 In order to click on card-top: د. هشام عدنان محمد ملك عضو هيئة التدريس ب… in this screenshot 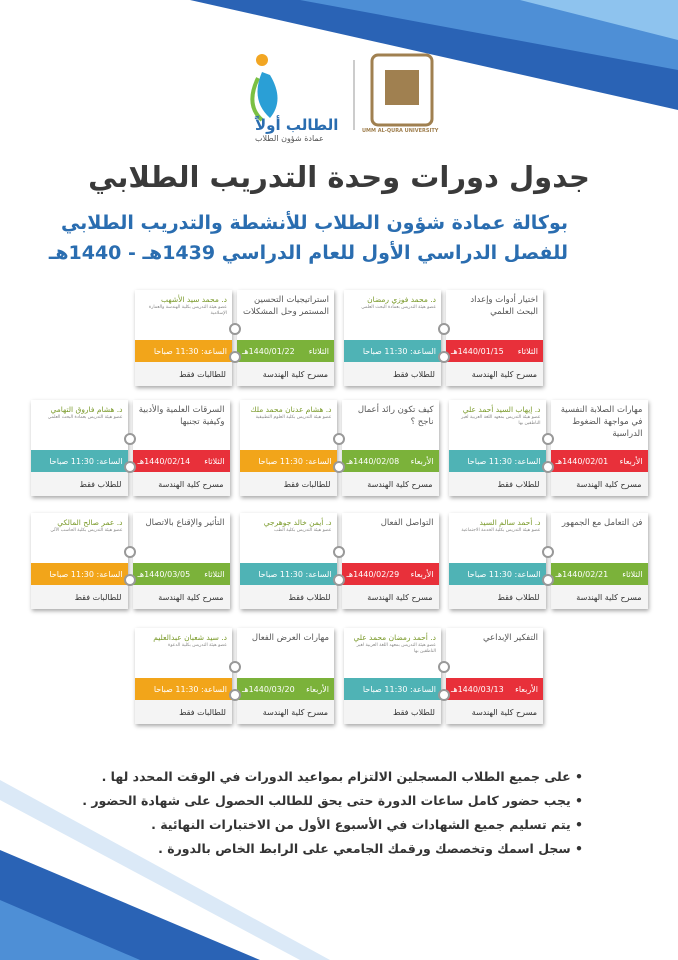, I will do `click(288, 425)`.